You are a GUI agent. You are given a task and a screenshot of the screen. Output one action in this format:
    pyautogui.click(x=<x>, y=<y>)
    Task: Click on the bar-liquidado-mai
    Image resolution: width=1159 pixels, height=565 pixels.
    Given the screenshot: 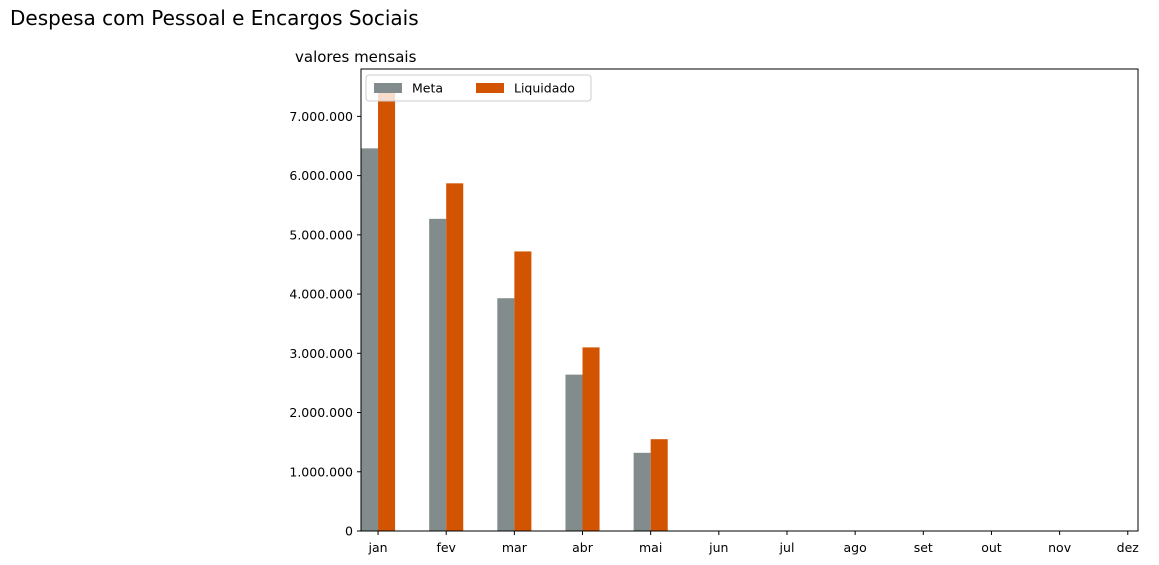 What is the action you would take?
    pyautogui.click(x=659, y=485)
    